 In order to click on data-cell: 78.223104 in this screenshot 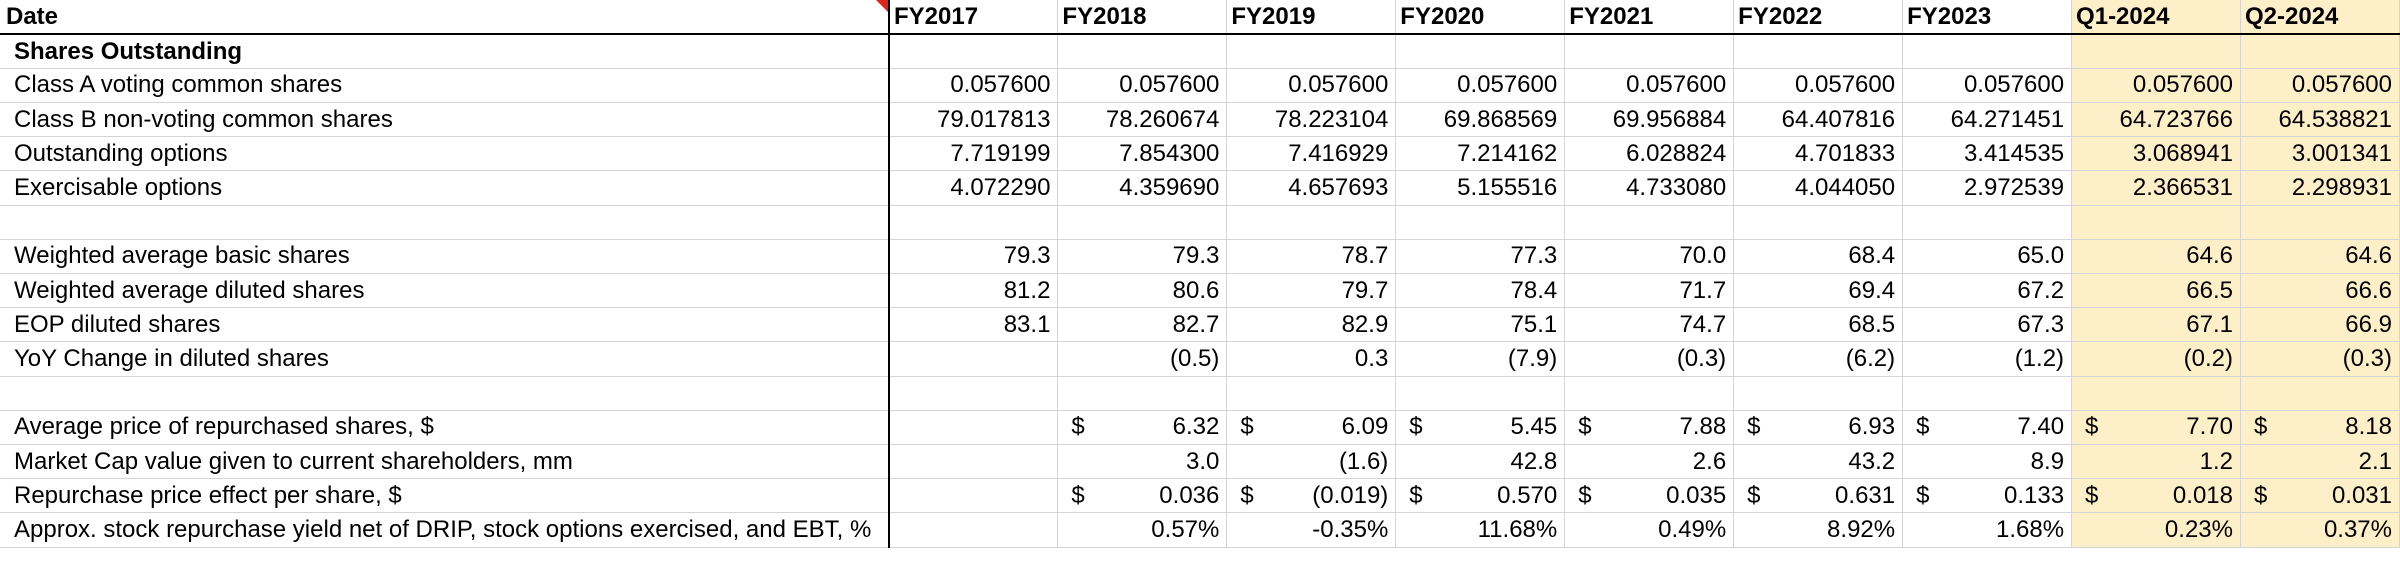, I will do `click(1311, 120)`.